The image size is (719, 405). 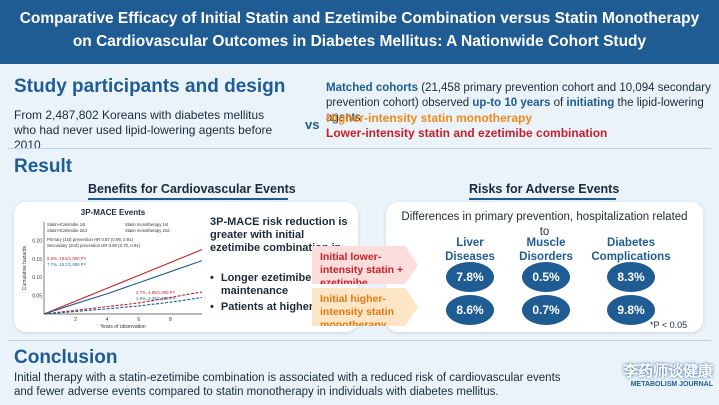 I want to click on chart-annotation: 7.7%, 15.7/1,000 PY, so click(x=67, y=264).